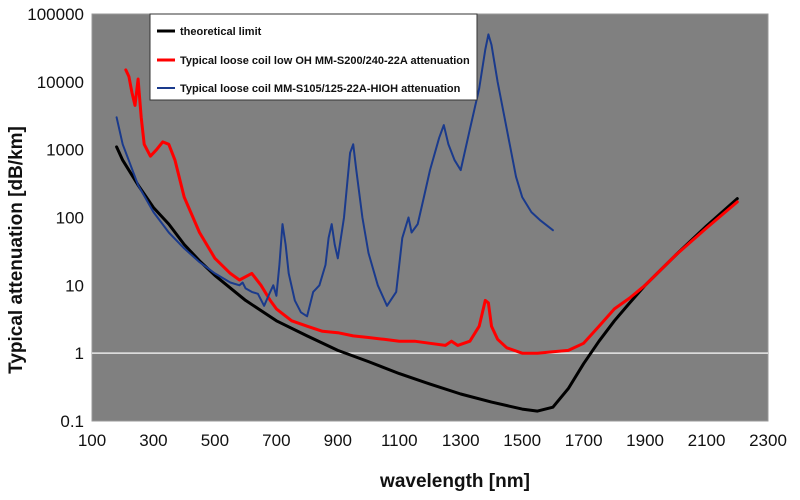 The width and height of the screenshot is (800, 500). I want to click on y-tick-label: 10, so click(74, 285).